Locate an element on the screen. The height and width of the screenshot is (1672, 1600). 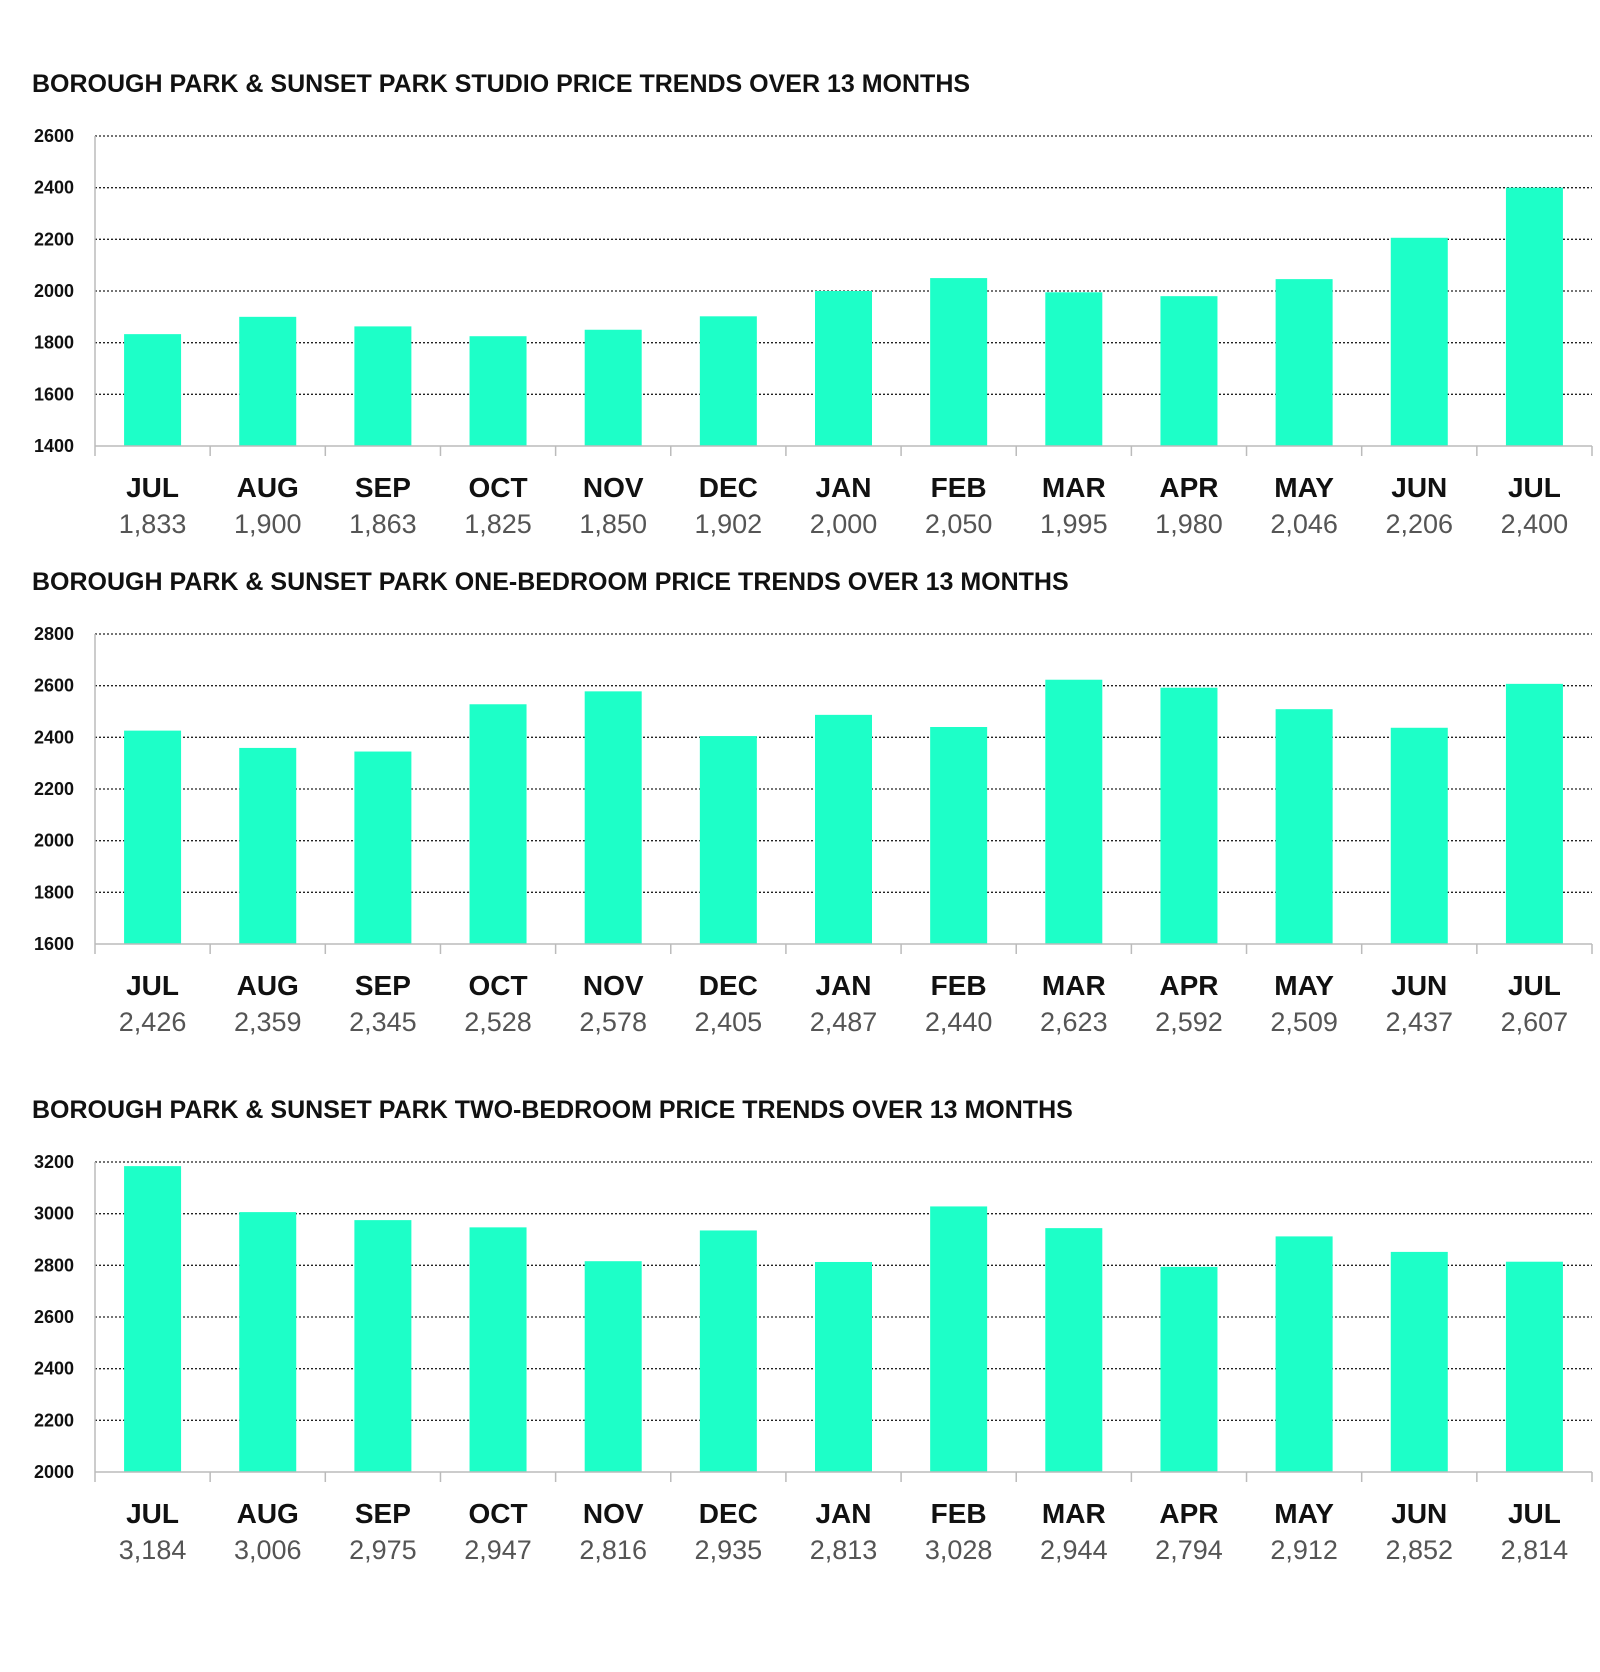
data-value-label: 2,487 is located at coordinates (844, 1022).